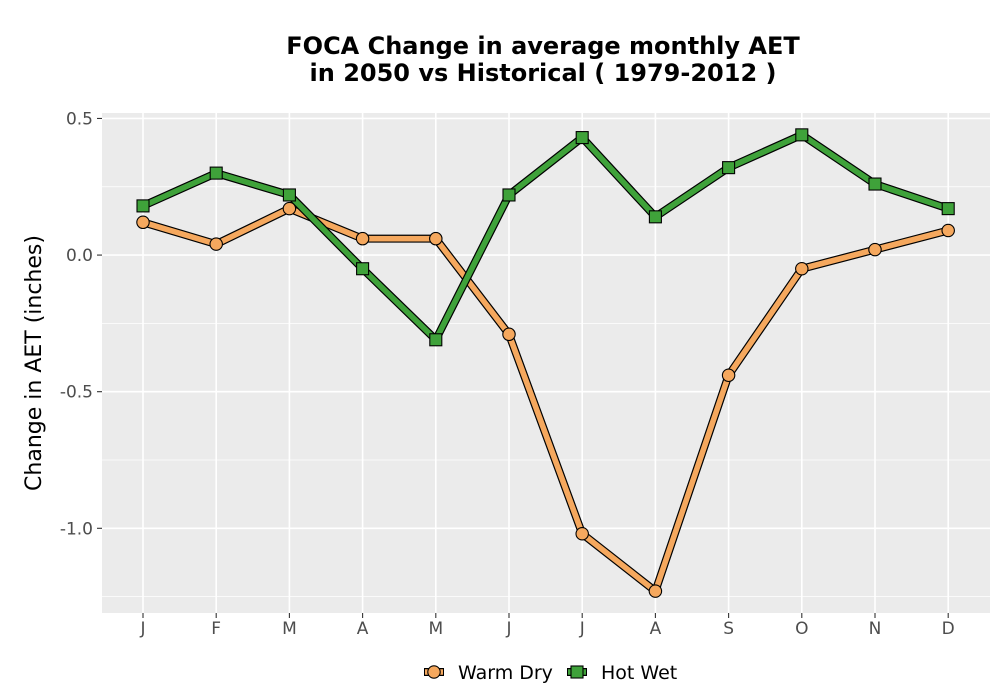 The height and width of the screenshot is (700, 1000). What do you see at coordinates (543, 73) in the screenshot?
I see `chart-title-line-2: in 2050 vs Historical ( 1979-2012 )` at bounding box center [543, 73].